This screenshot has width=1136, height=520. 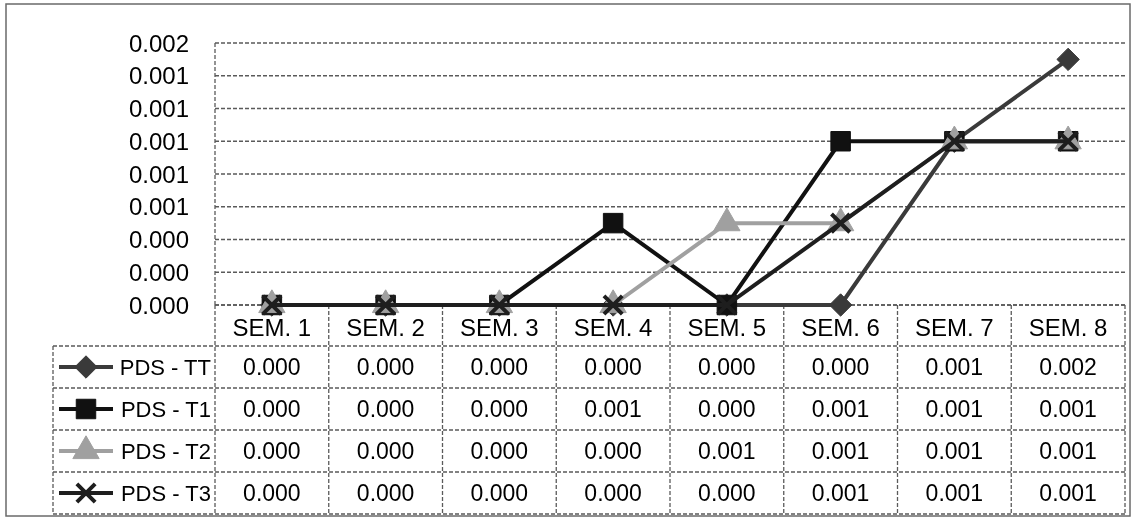 I want to click on x-tick-label: SEM. 8, so click(x=1068, y=327).